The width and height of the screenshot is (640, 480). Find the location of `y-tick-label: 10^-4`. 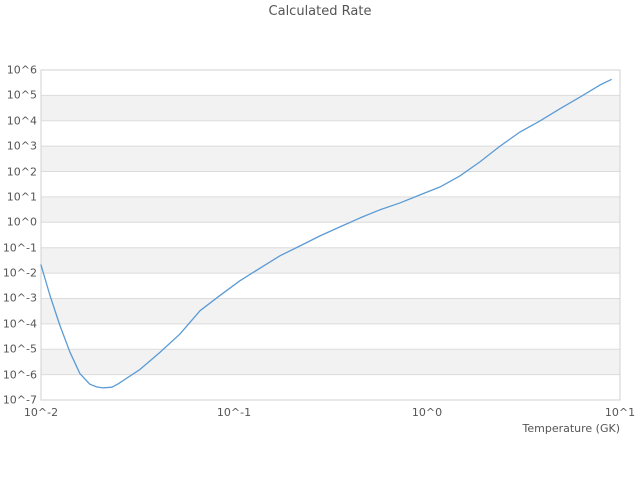

y-tick-label: 10^-4 is located at coordinates (19, 324).